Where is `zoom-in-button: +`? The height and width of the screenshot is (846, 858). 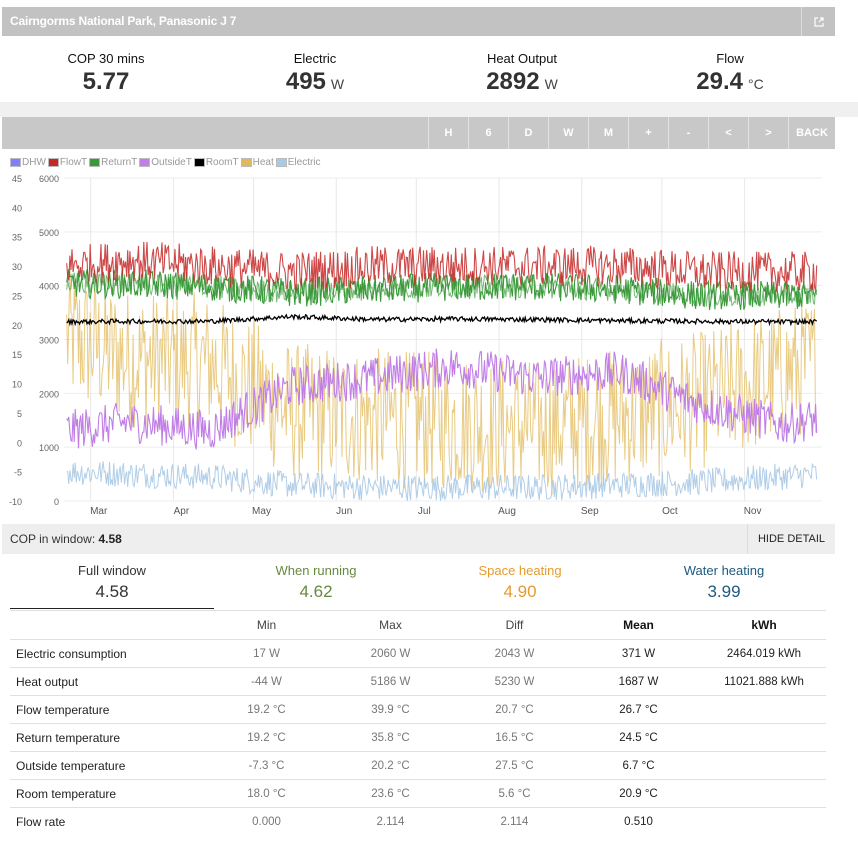
zoom-in-button: + is located at coordinates (648, 133).